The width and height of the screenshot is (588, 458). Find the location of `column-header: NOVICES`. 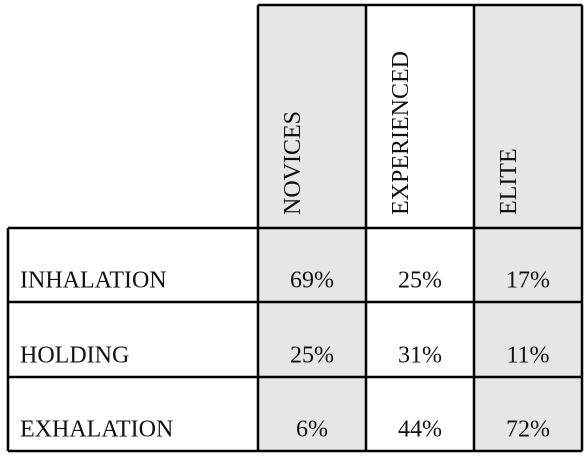

column-header: NOVICES is located at coordinates (293, 163).